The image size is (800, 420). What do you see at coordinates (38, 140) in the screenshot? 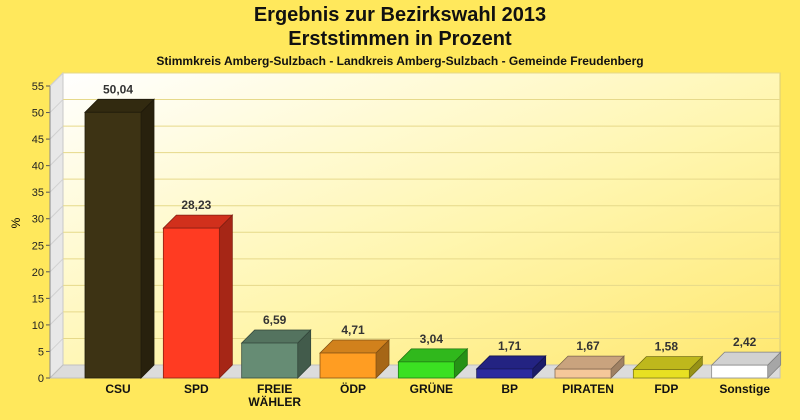
I see `y-tick-label: 45` at bounding box center [38, 140].